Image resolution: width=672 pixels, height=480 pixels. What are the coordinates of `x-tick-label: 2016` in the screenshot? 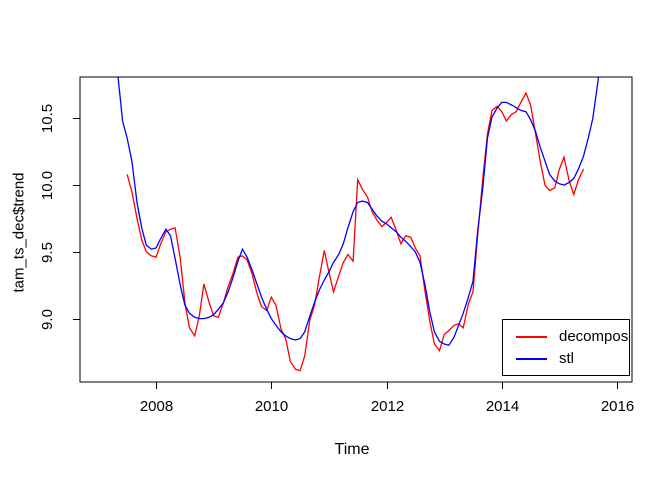 It's located at (617, 406).